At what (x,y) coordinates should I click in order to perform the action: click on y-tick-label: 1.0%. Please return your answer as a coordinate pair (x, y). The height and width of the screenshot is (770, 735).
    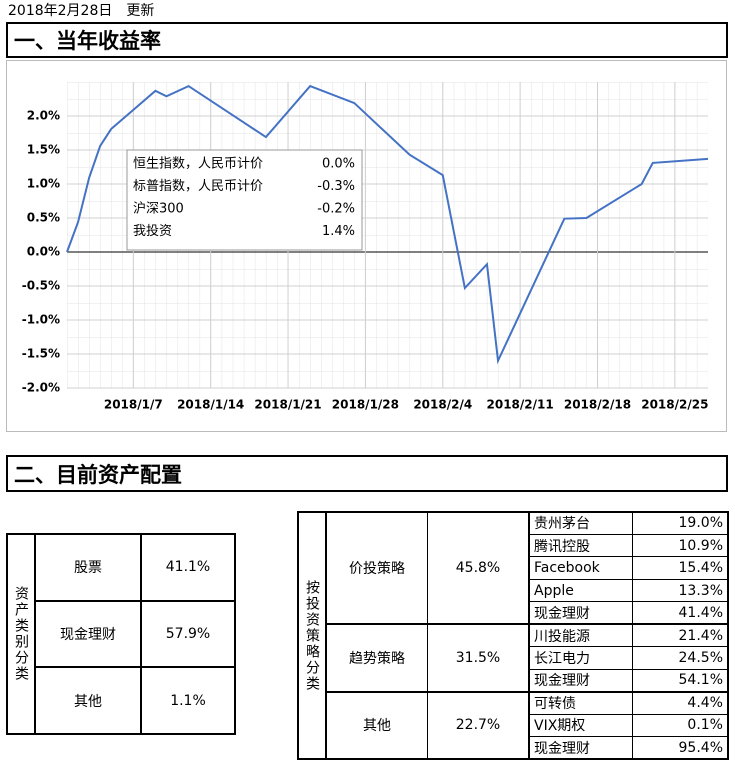
    Looking at the image, I should click on (43, 184).